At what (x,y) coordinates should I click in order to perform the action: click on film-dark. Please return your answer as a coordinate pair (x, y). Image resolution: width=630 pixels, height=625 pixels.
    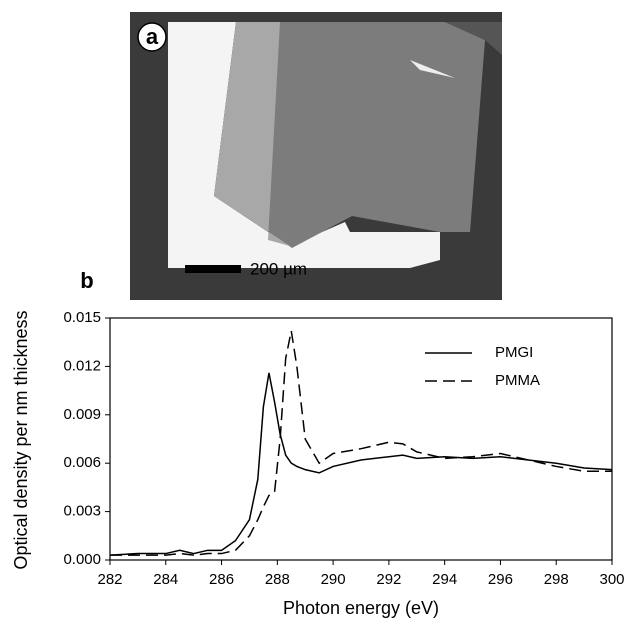
    Looking at the image, I should click on (473, 38).